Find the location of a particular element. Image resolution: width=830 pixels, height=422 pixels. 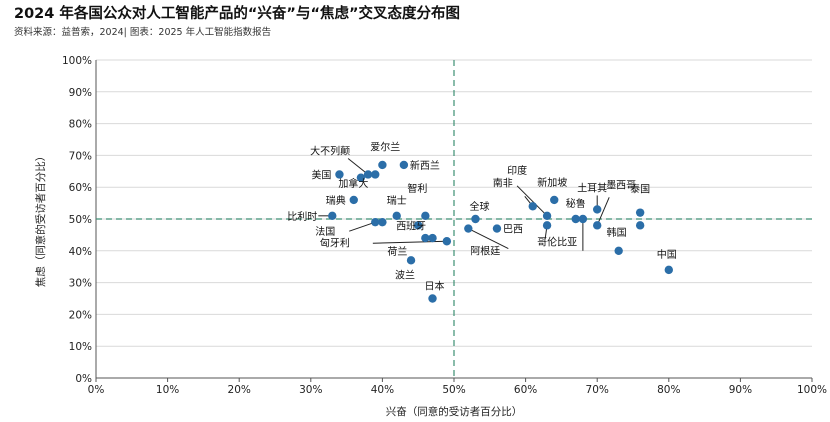

point-label: 土耳其 is located at coordinates (592, 187).